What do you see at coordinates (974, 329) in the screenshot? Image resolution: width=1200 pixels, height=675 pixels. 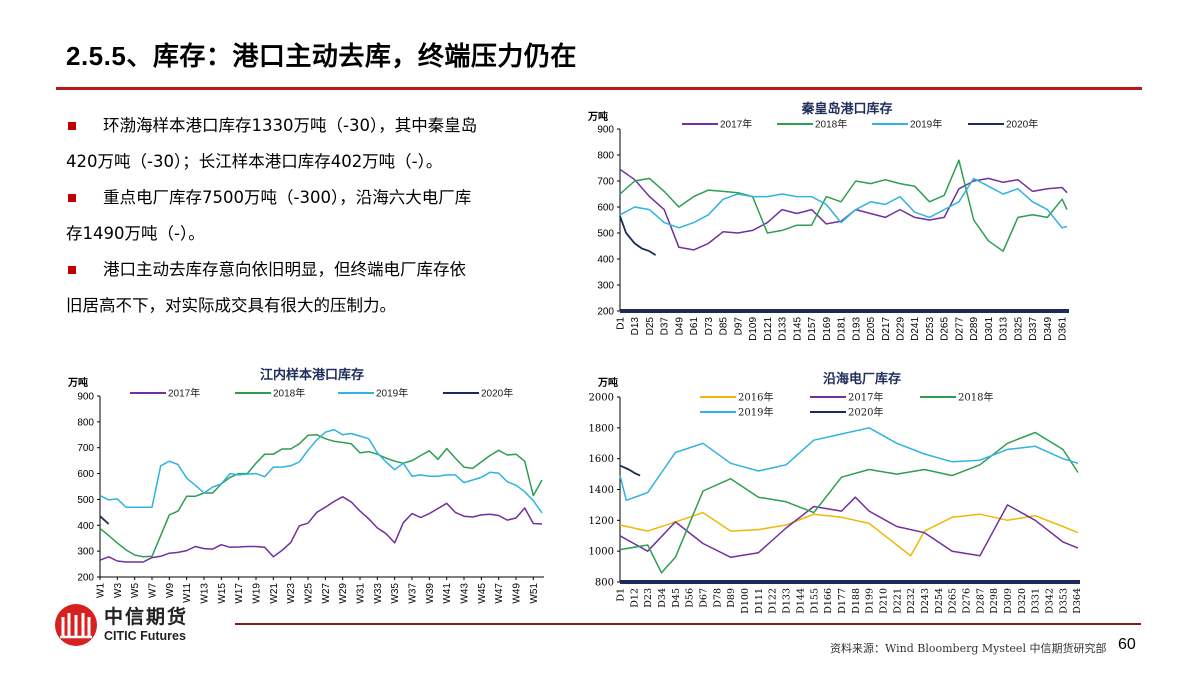 I see `x-tick-label: D289` at bounding box center [974, 329].